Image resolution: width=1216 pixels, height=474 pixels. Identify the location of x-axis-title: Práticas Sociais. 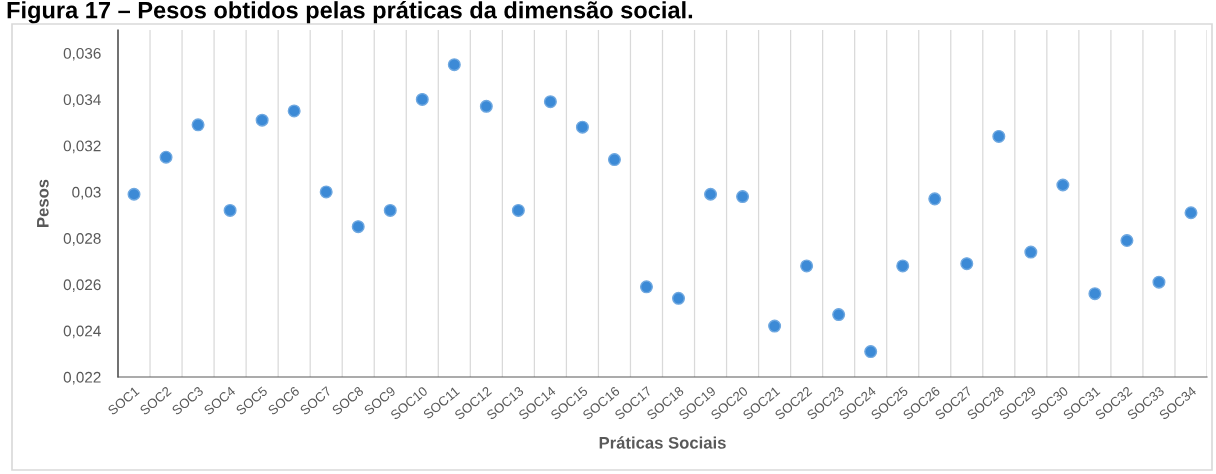
(662, 442).